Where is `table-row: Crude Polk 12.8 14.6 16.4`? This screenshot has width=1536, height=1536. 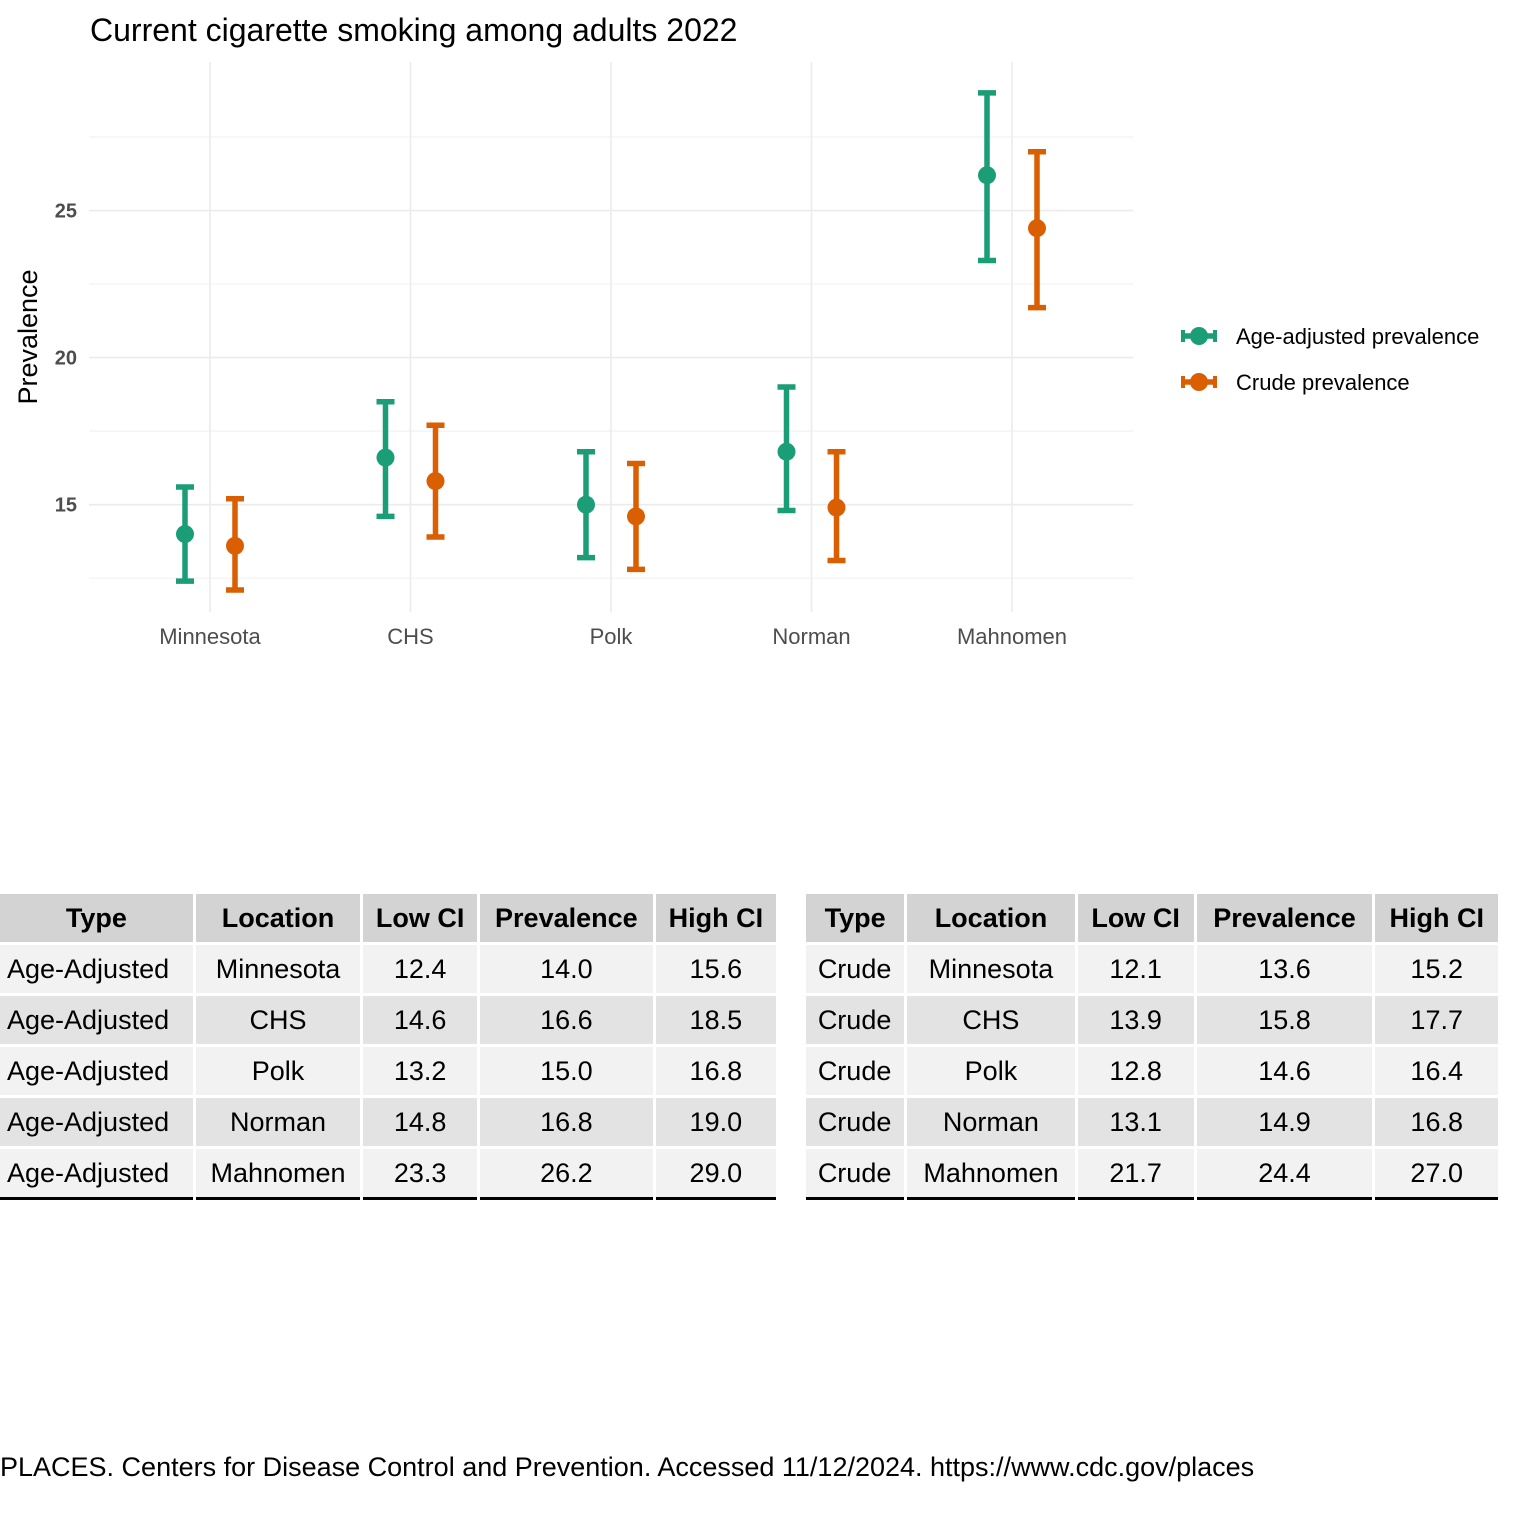
table-row: Crude Polk 12.8 14.6 16.4 is located at coordinates (1152, 1072).